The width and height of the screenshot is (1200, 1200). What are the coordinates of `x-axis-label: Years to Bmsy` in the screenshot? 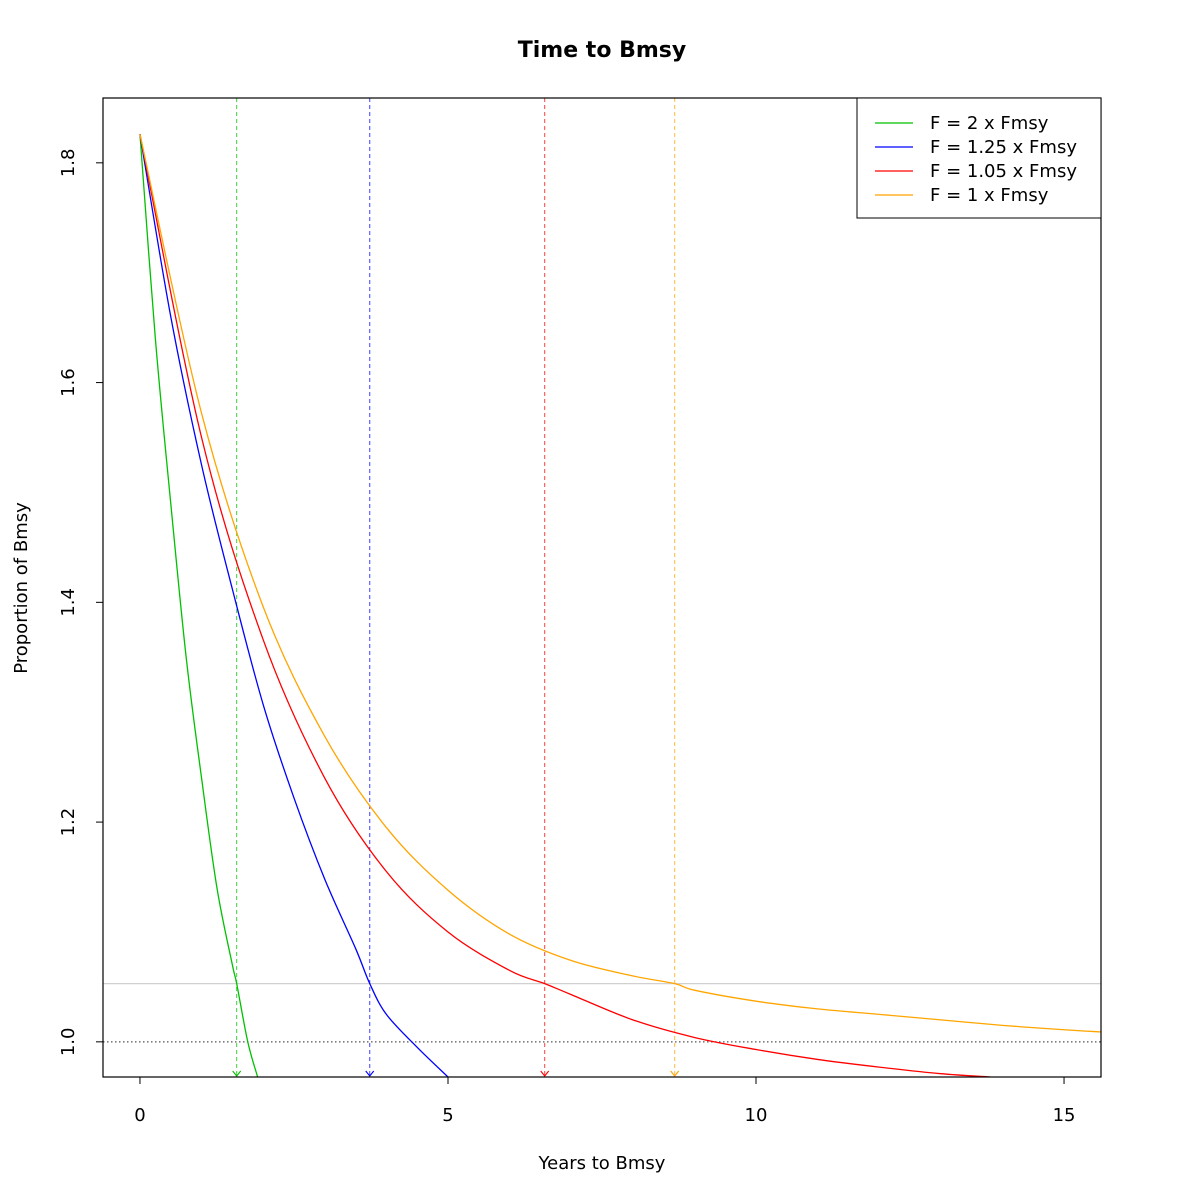 It's located at (602, 1163).